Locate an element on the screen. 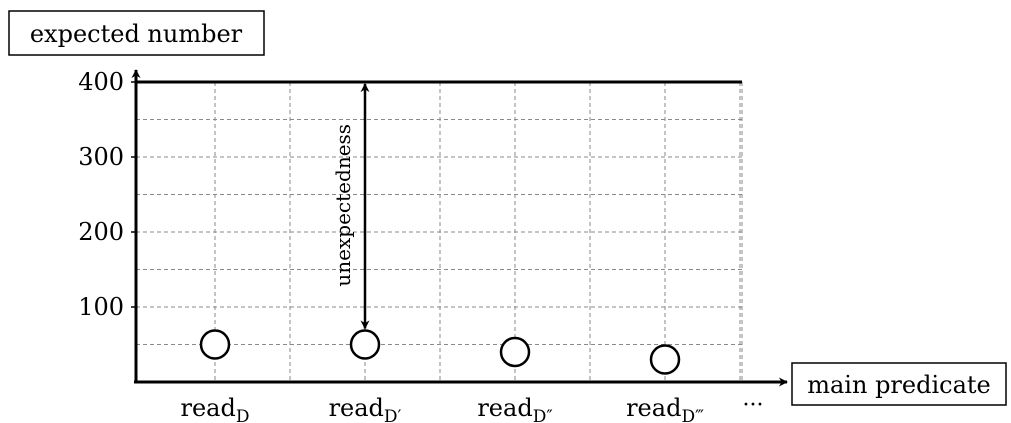 Image resolution: width=1011 pixels, height=423 pixels. x-axis-label: main predicate is located at coordinates (899, 385).